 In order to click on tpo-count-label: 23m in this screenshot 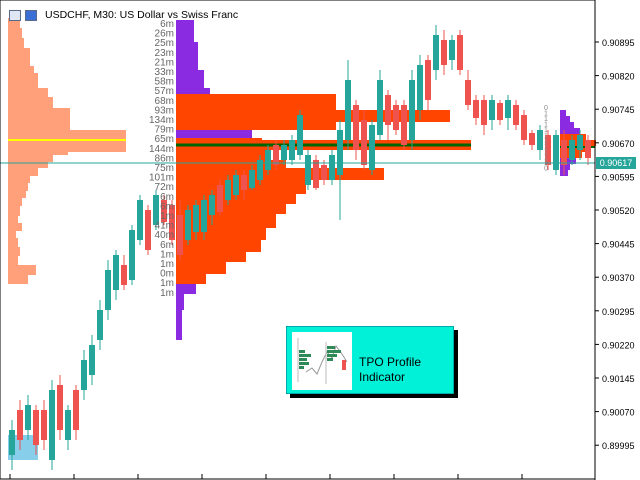, I will do `click(164, 53)`.